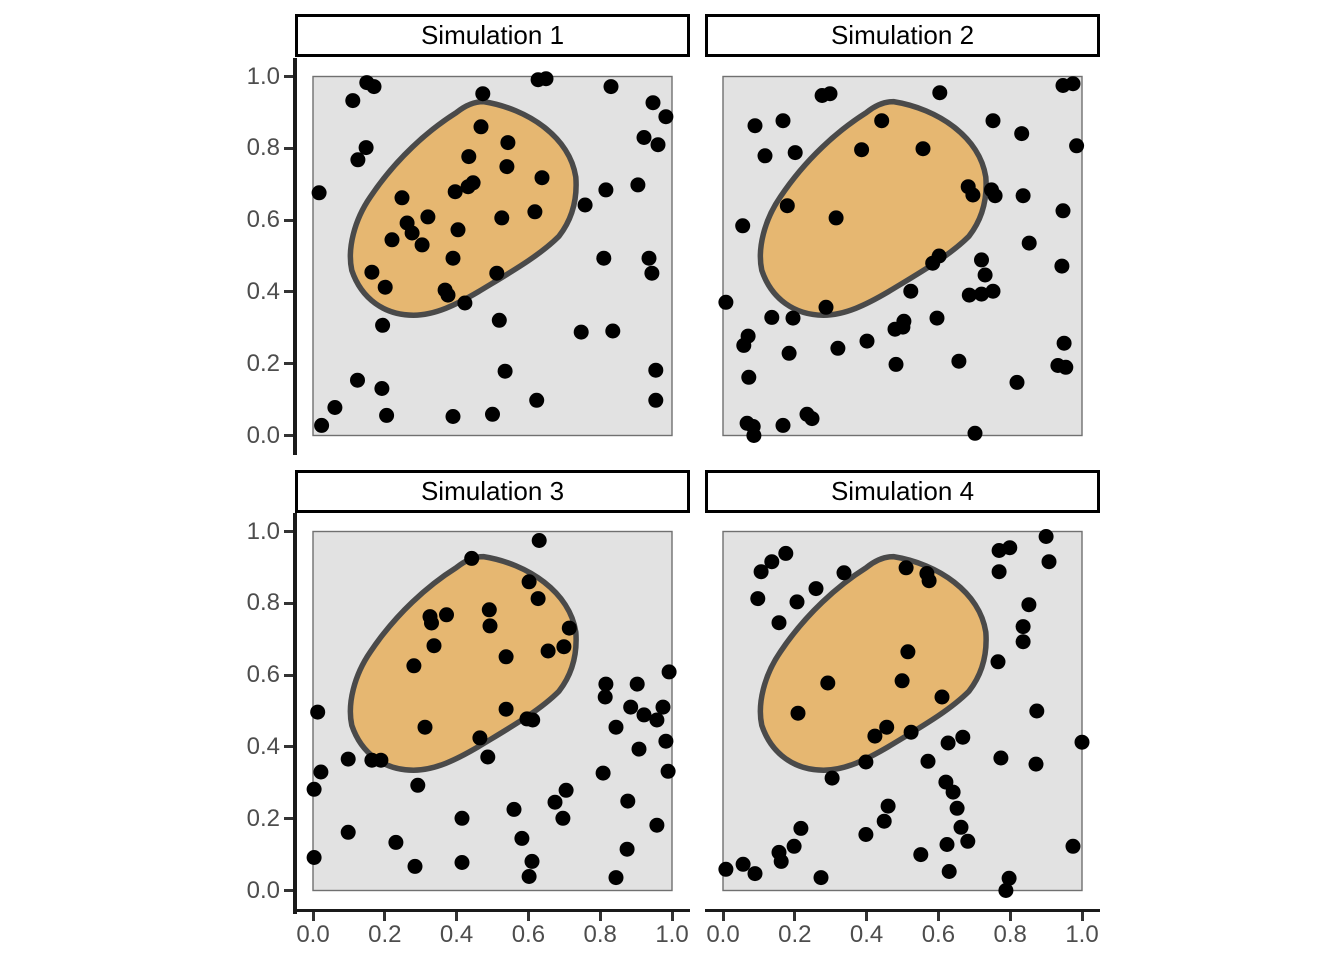 The image size is (1344, 960). I want to click on y-tick-label: 0.6, so click(263, 220).